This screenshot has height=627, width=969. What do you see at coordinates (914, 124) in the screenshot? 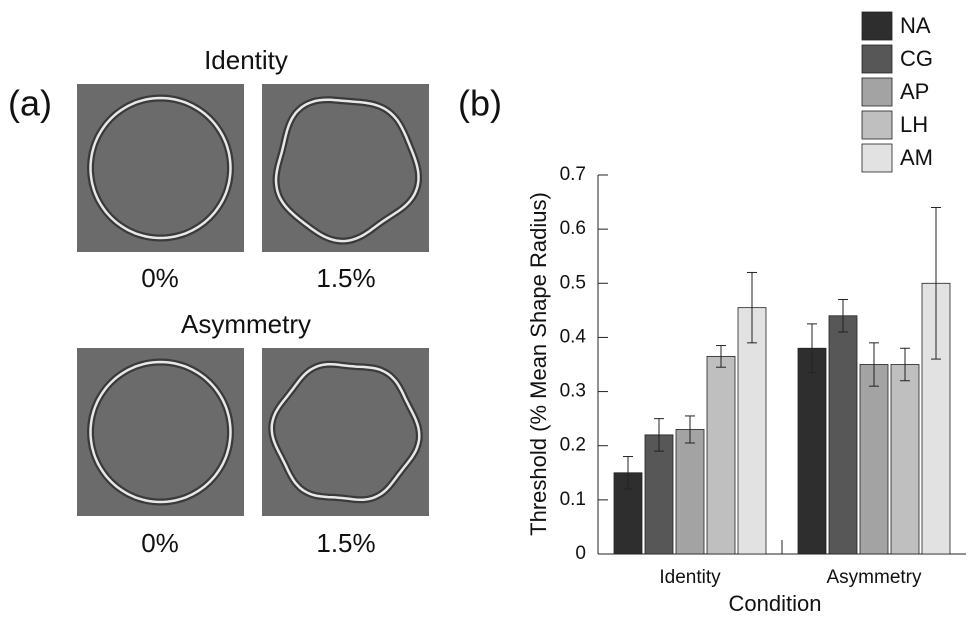
I see `legend-label: LH` at bounding box center [914, 124].